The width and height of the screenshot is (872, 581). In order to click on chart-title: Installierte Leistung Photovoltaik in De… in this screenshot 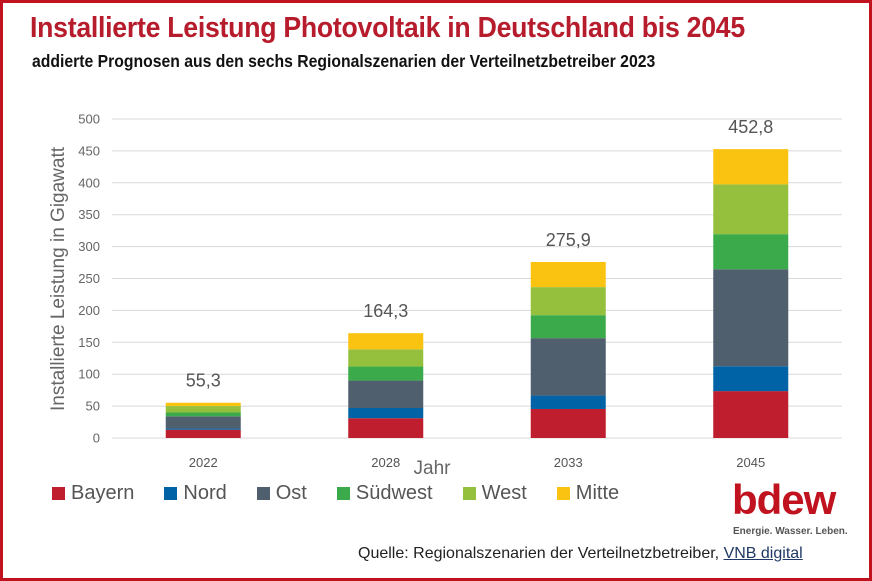, I will do `click(387, 28)`.